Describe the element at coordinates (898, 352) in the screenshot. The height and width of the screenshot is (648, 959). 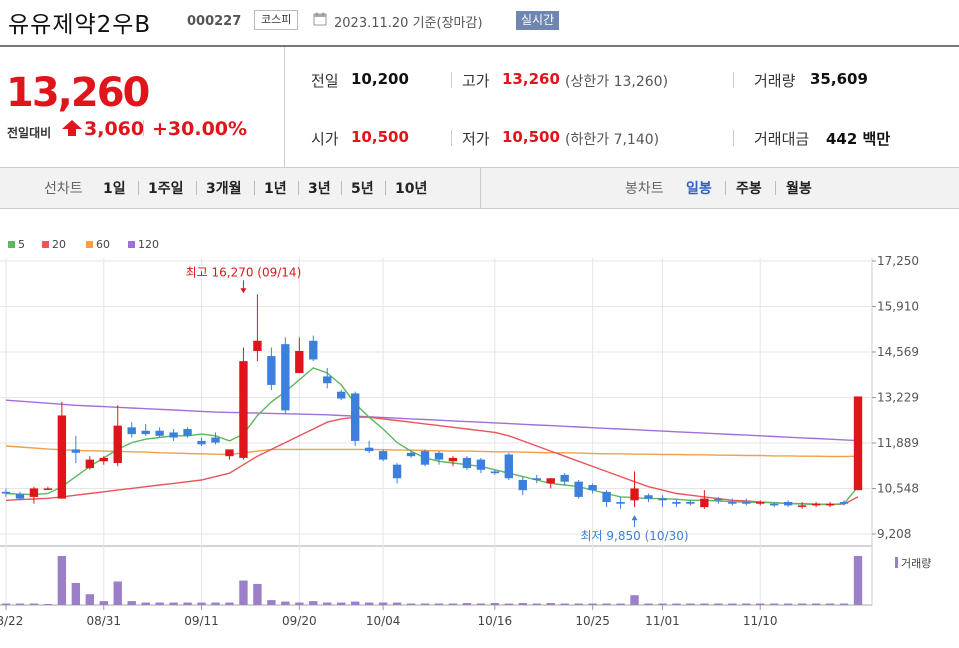
I see `y-tick-label: 14,569` at that location.